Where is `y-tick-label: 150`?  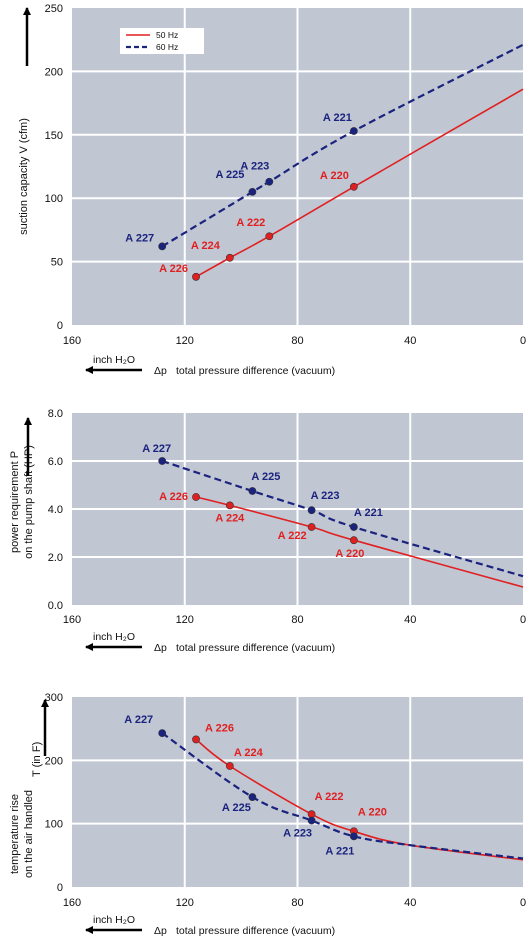 y-tick-label: 150 is located at coordinates (54, 136).